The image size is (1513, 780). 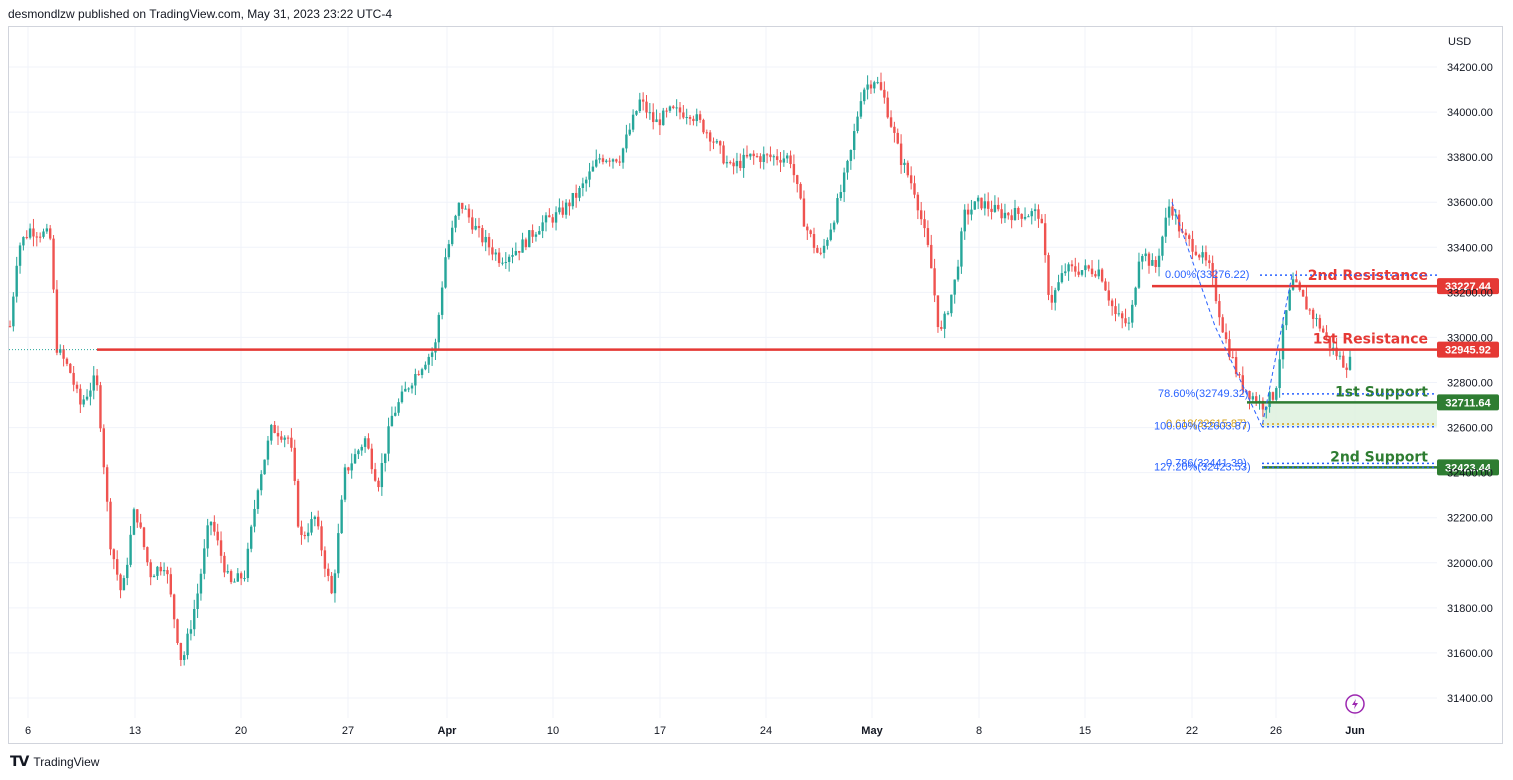 I want to click on replay-icon, so click(x=1355, y=704).